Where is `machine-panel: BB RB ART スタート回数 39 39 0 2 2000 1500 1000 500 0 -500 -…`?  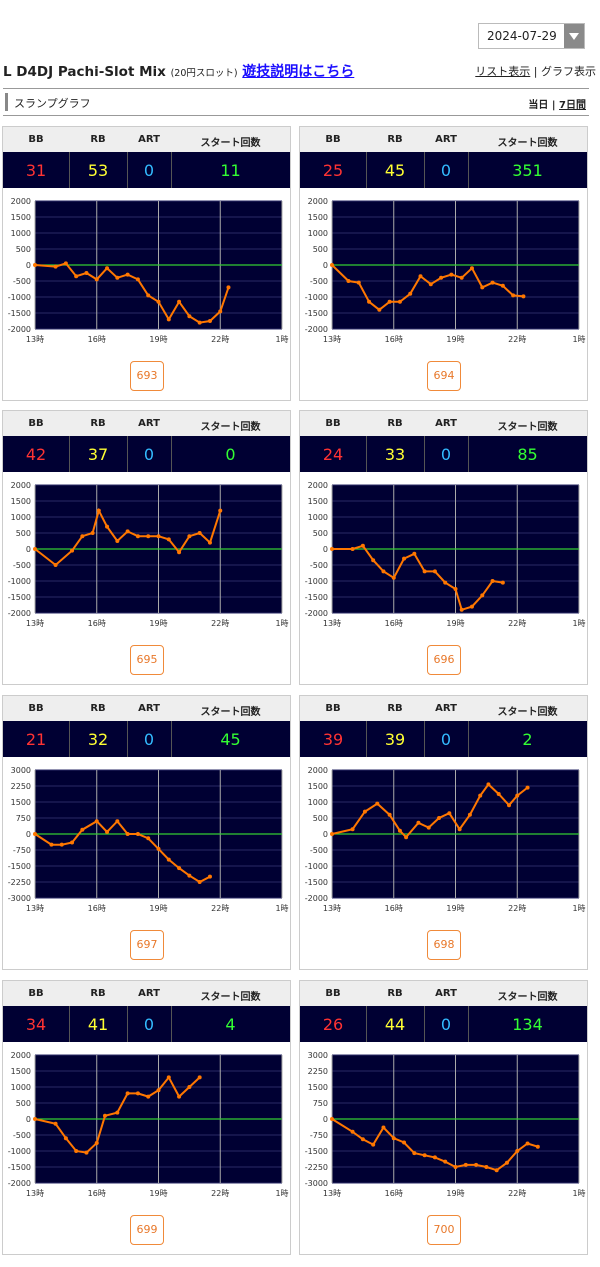 machine-panel: BB RB ART スタート回数 39 39 0 2 2000 1500 1000 500 0 -500 -… is located at coordinates (443, 832).